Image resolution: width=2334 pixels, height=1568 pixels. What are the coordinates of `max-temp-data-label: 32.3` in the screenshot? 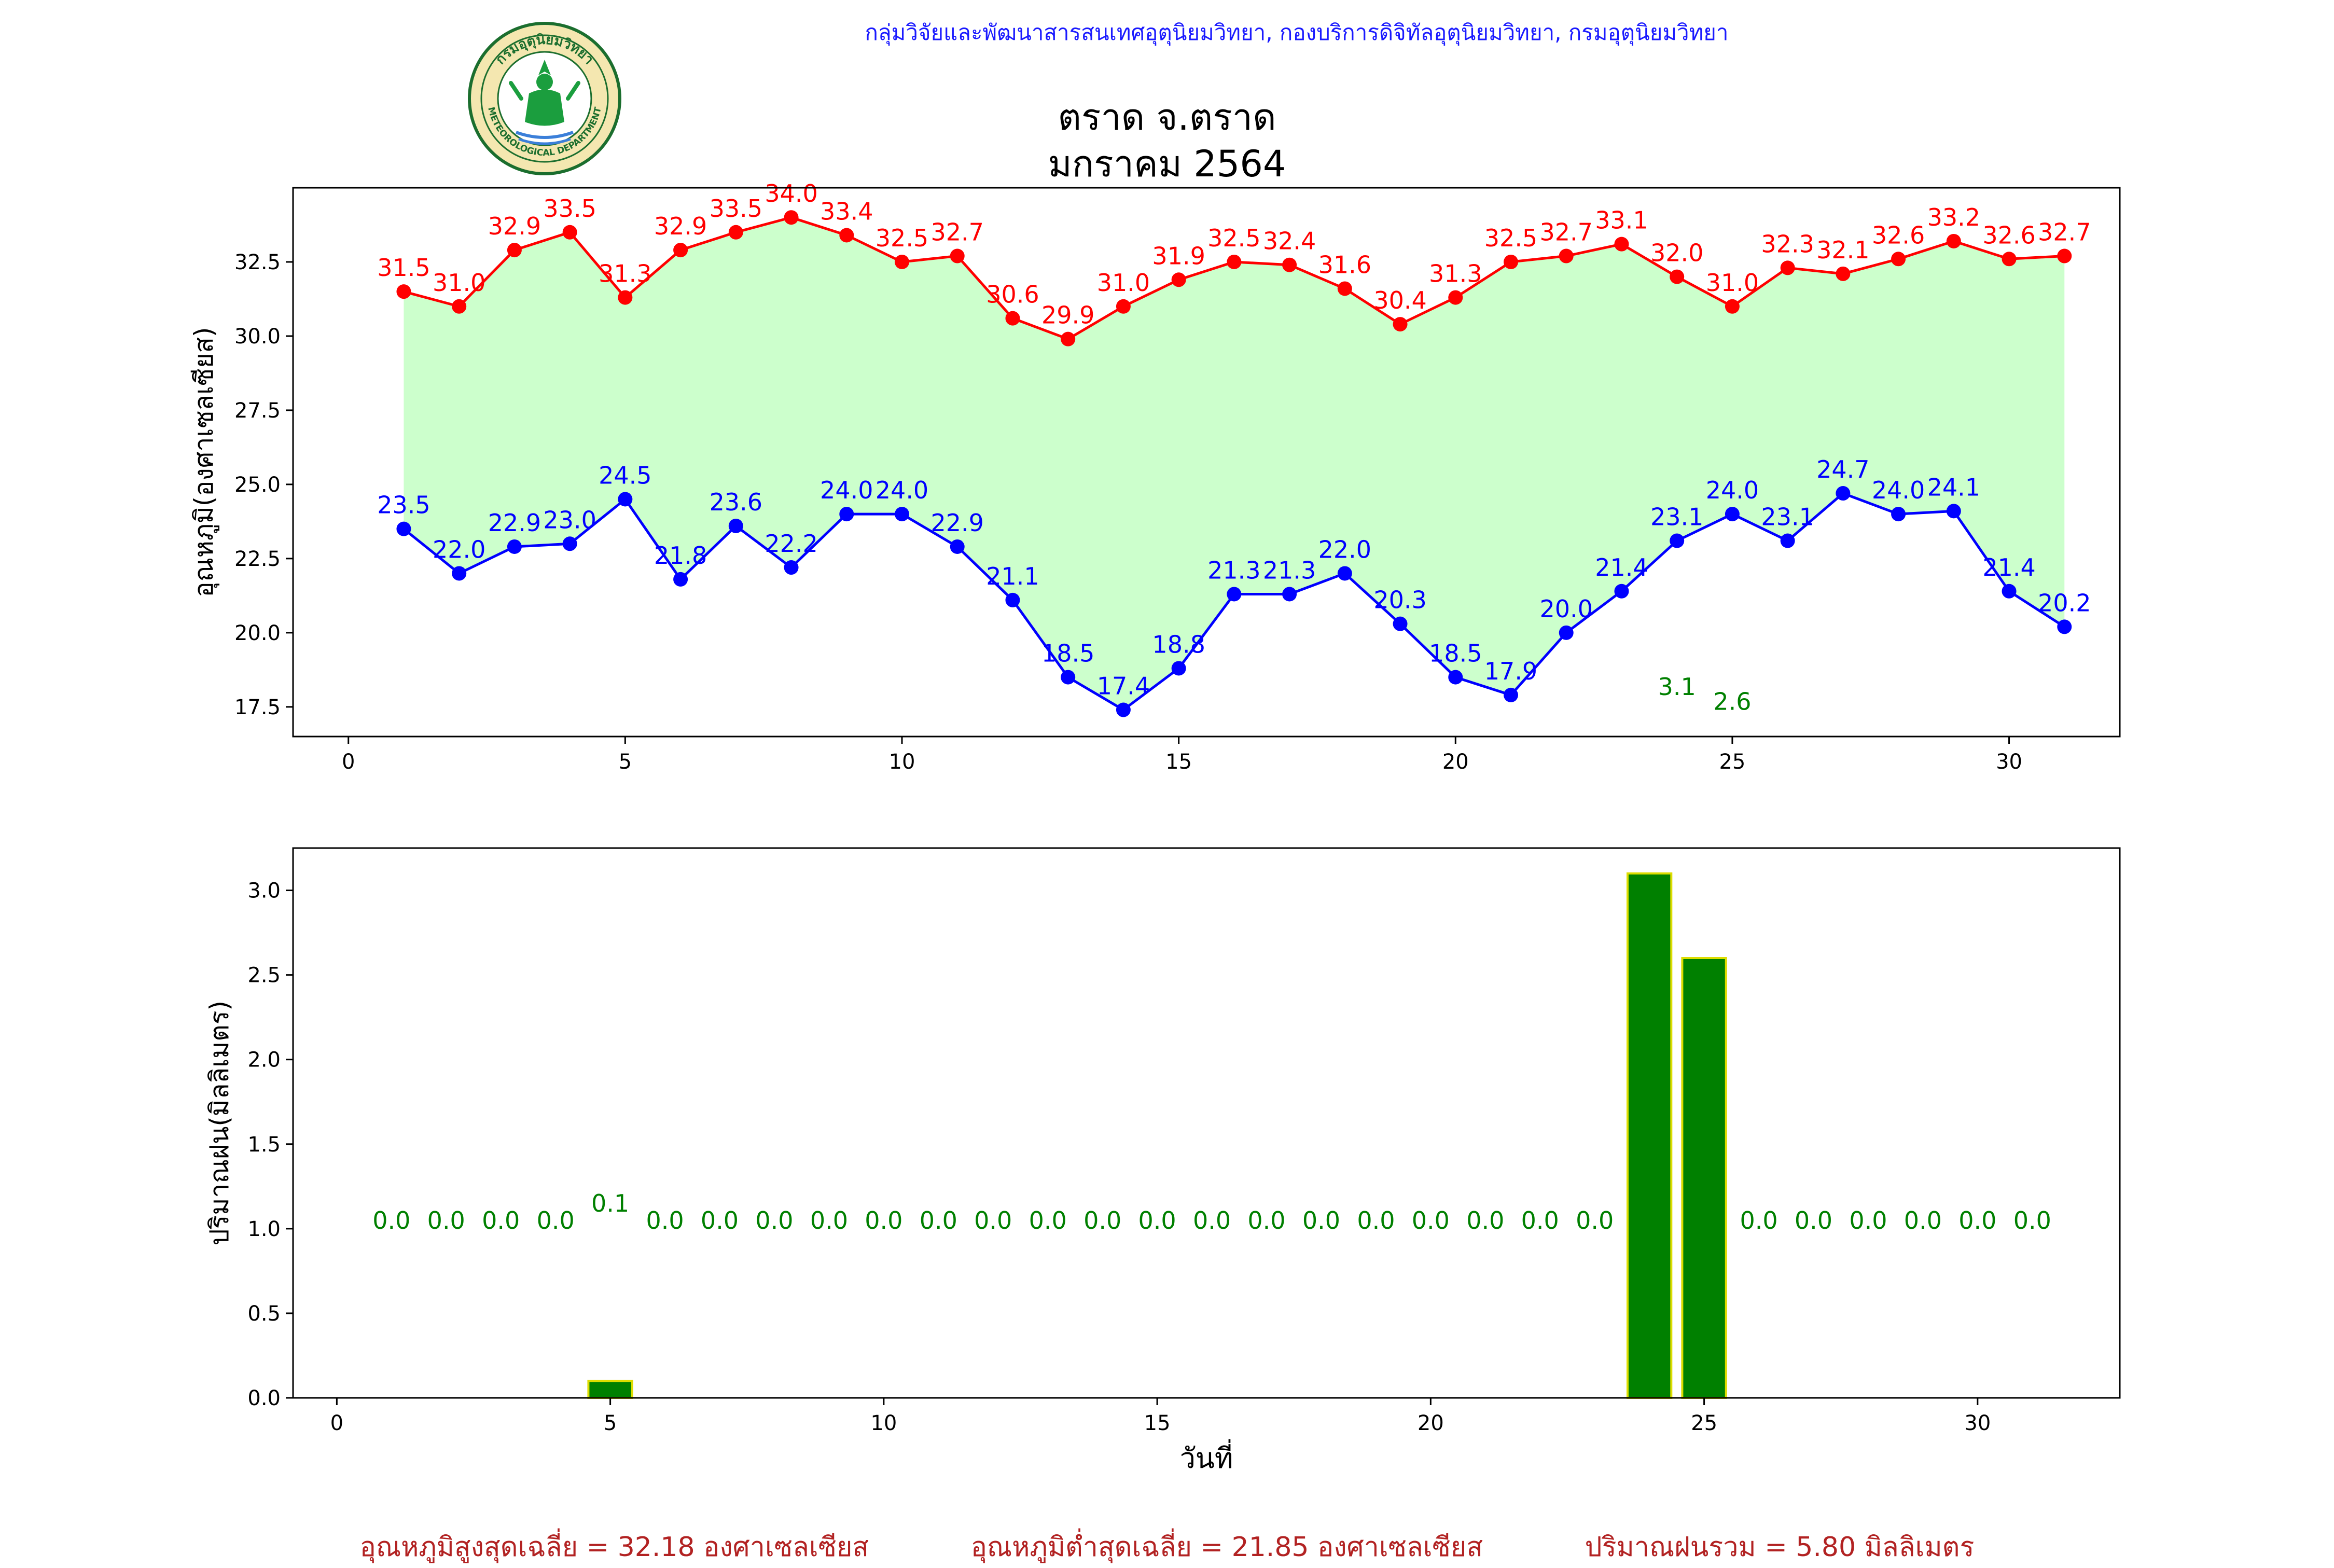 It's located at (1787, 244).